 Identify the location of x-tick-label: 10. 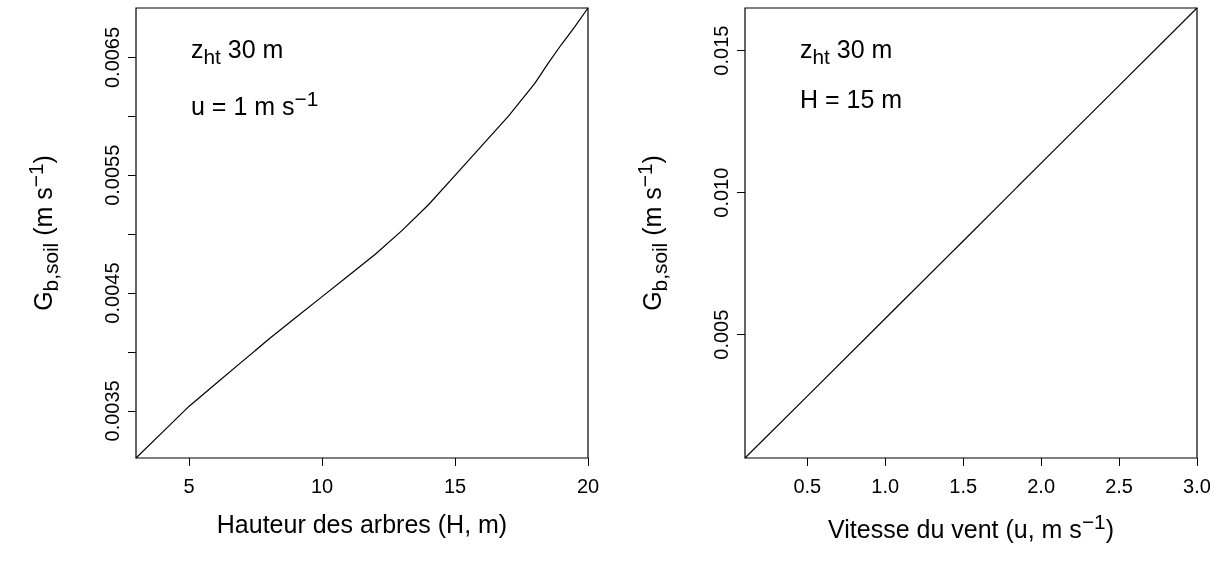
(322, 486).